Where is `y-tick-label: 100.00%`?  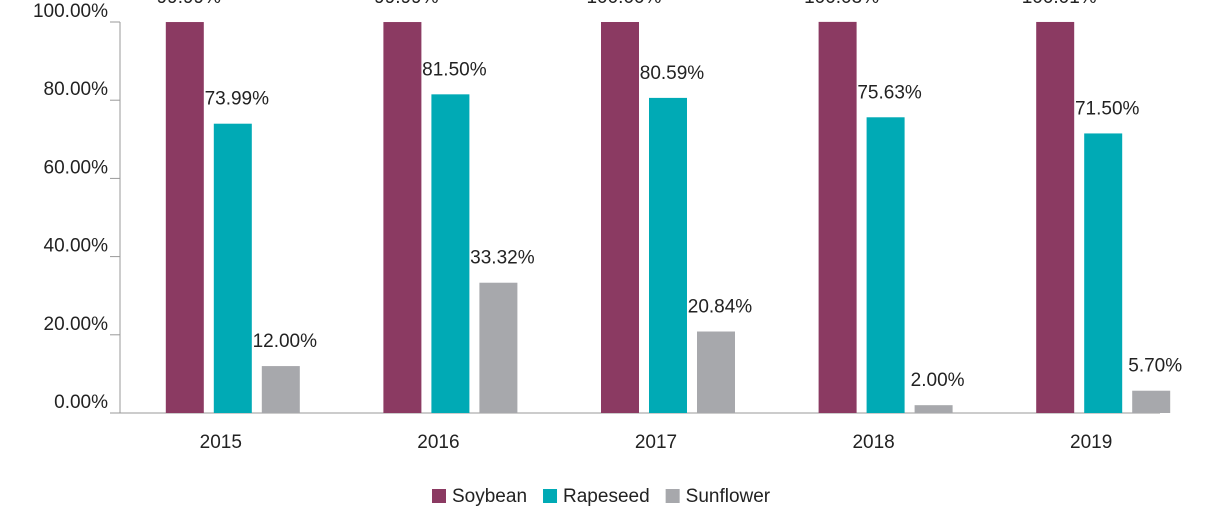 y-tick-label: 100.00% is located at coordinates (70, 11).